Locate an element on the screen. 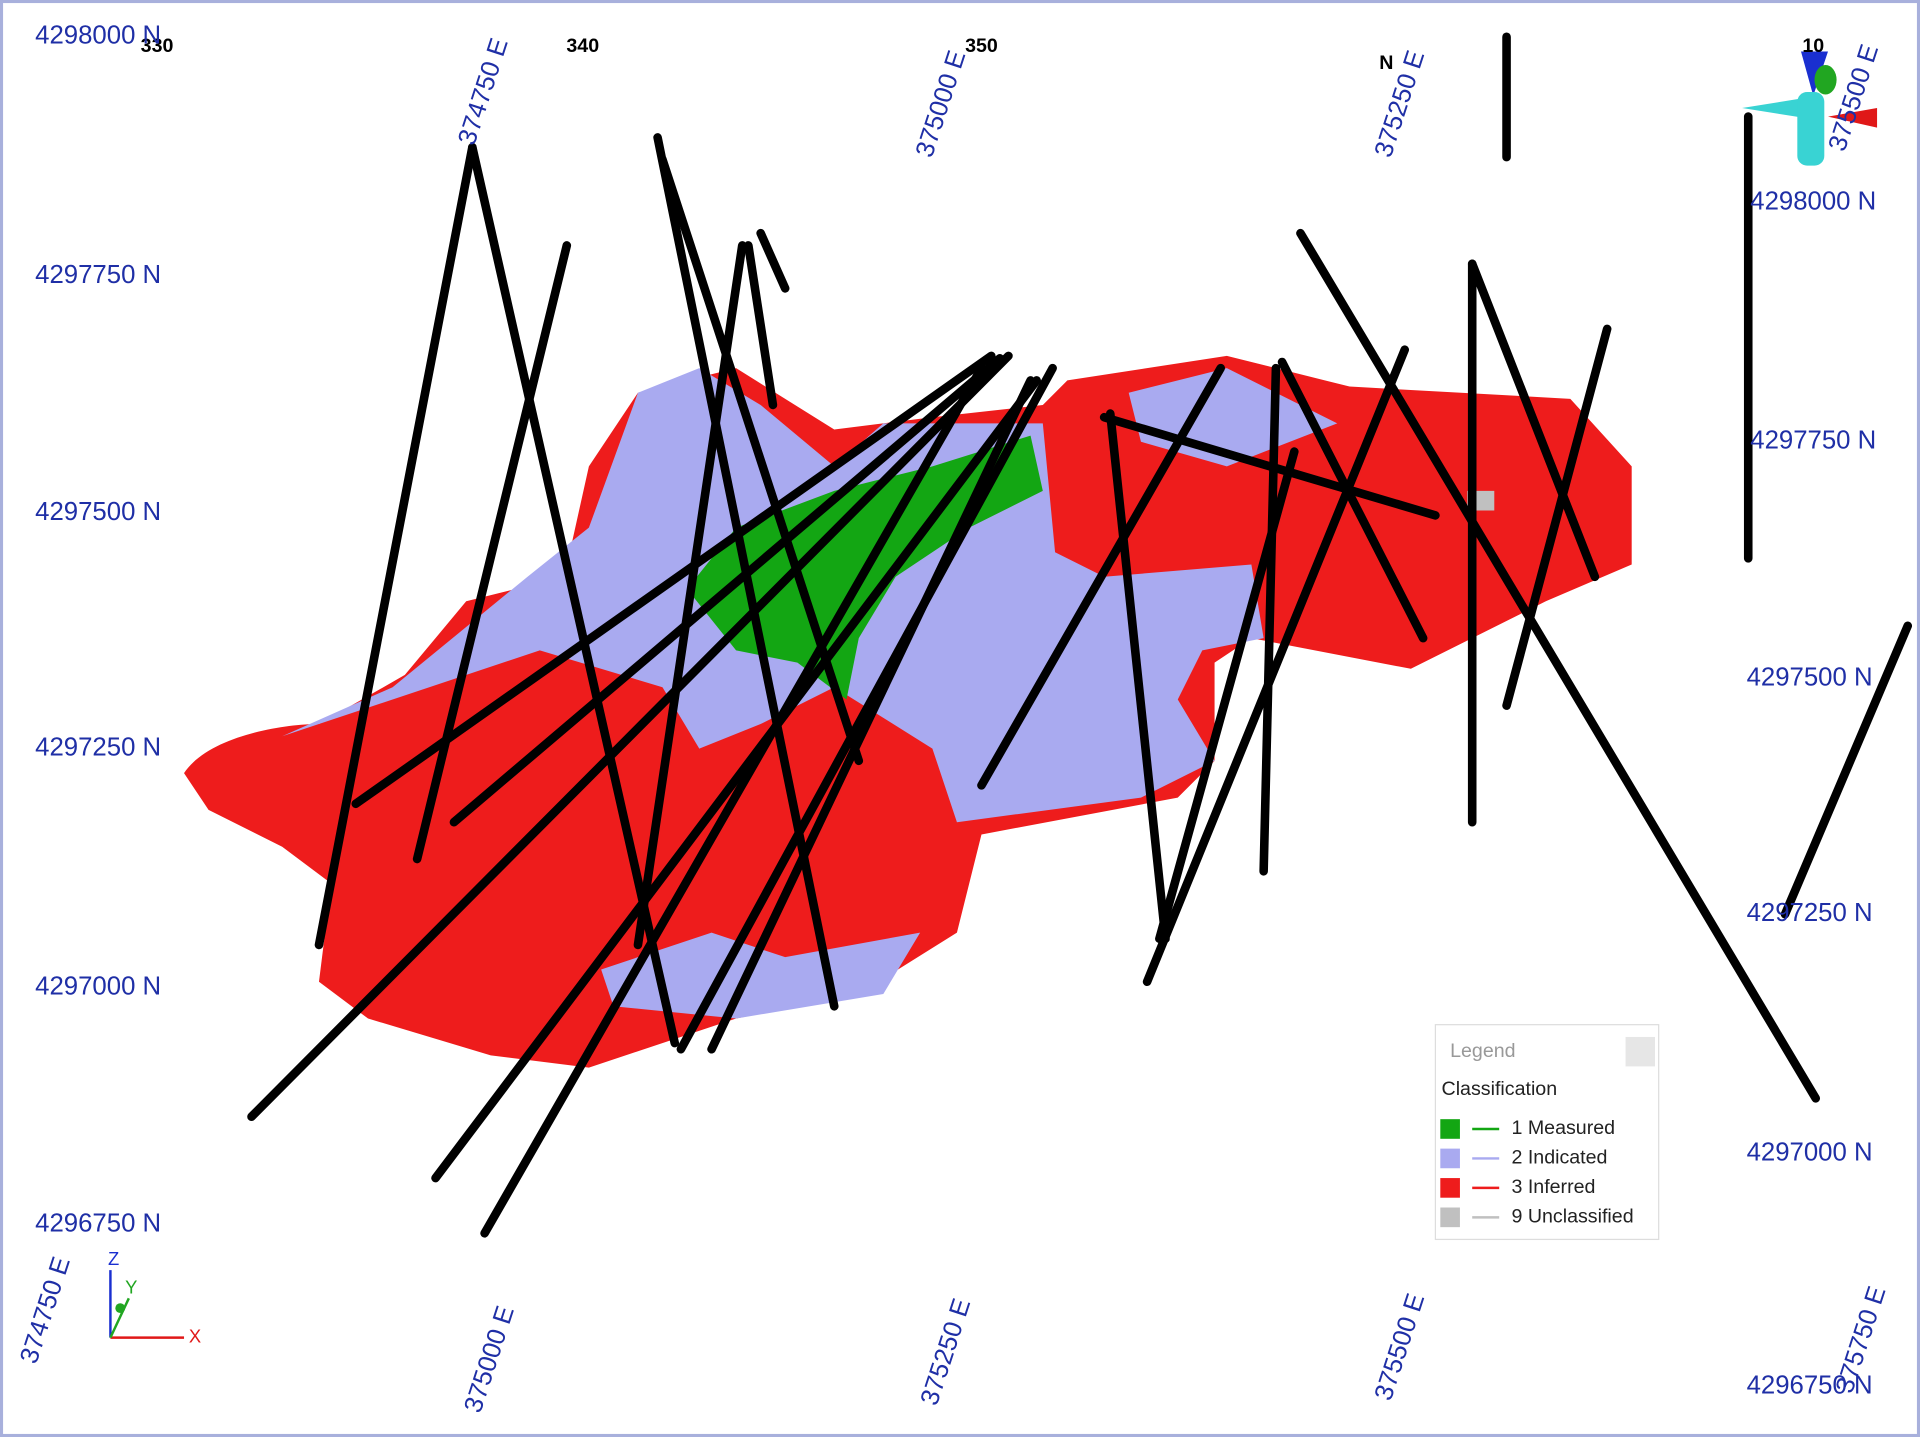  axis-label: Z is located at coordinates (113, 1258).